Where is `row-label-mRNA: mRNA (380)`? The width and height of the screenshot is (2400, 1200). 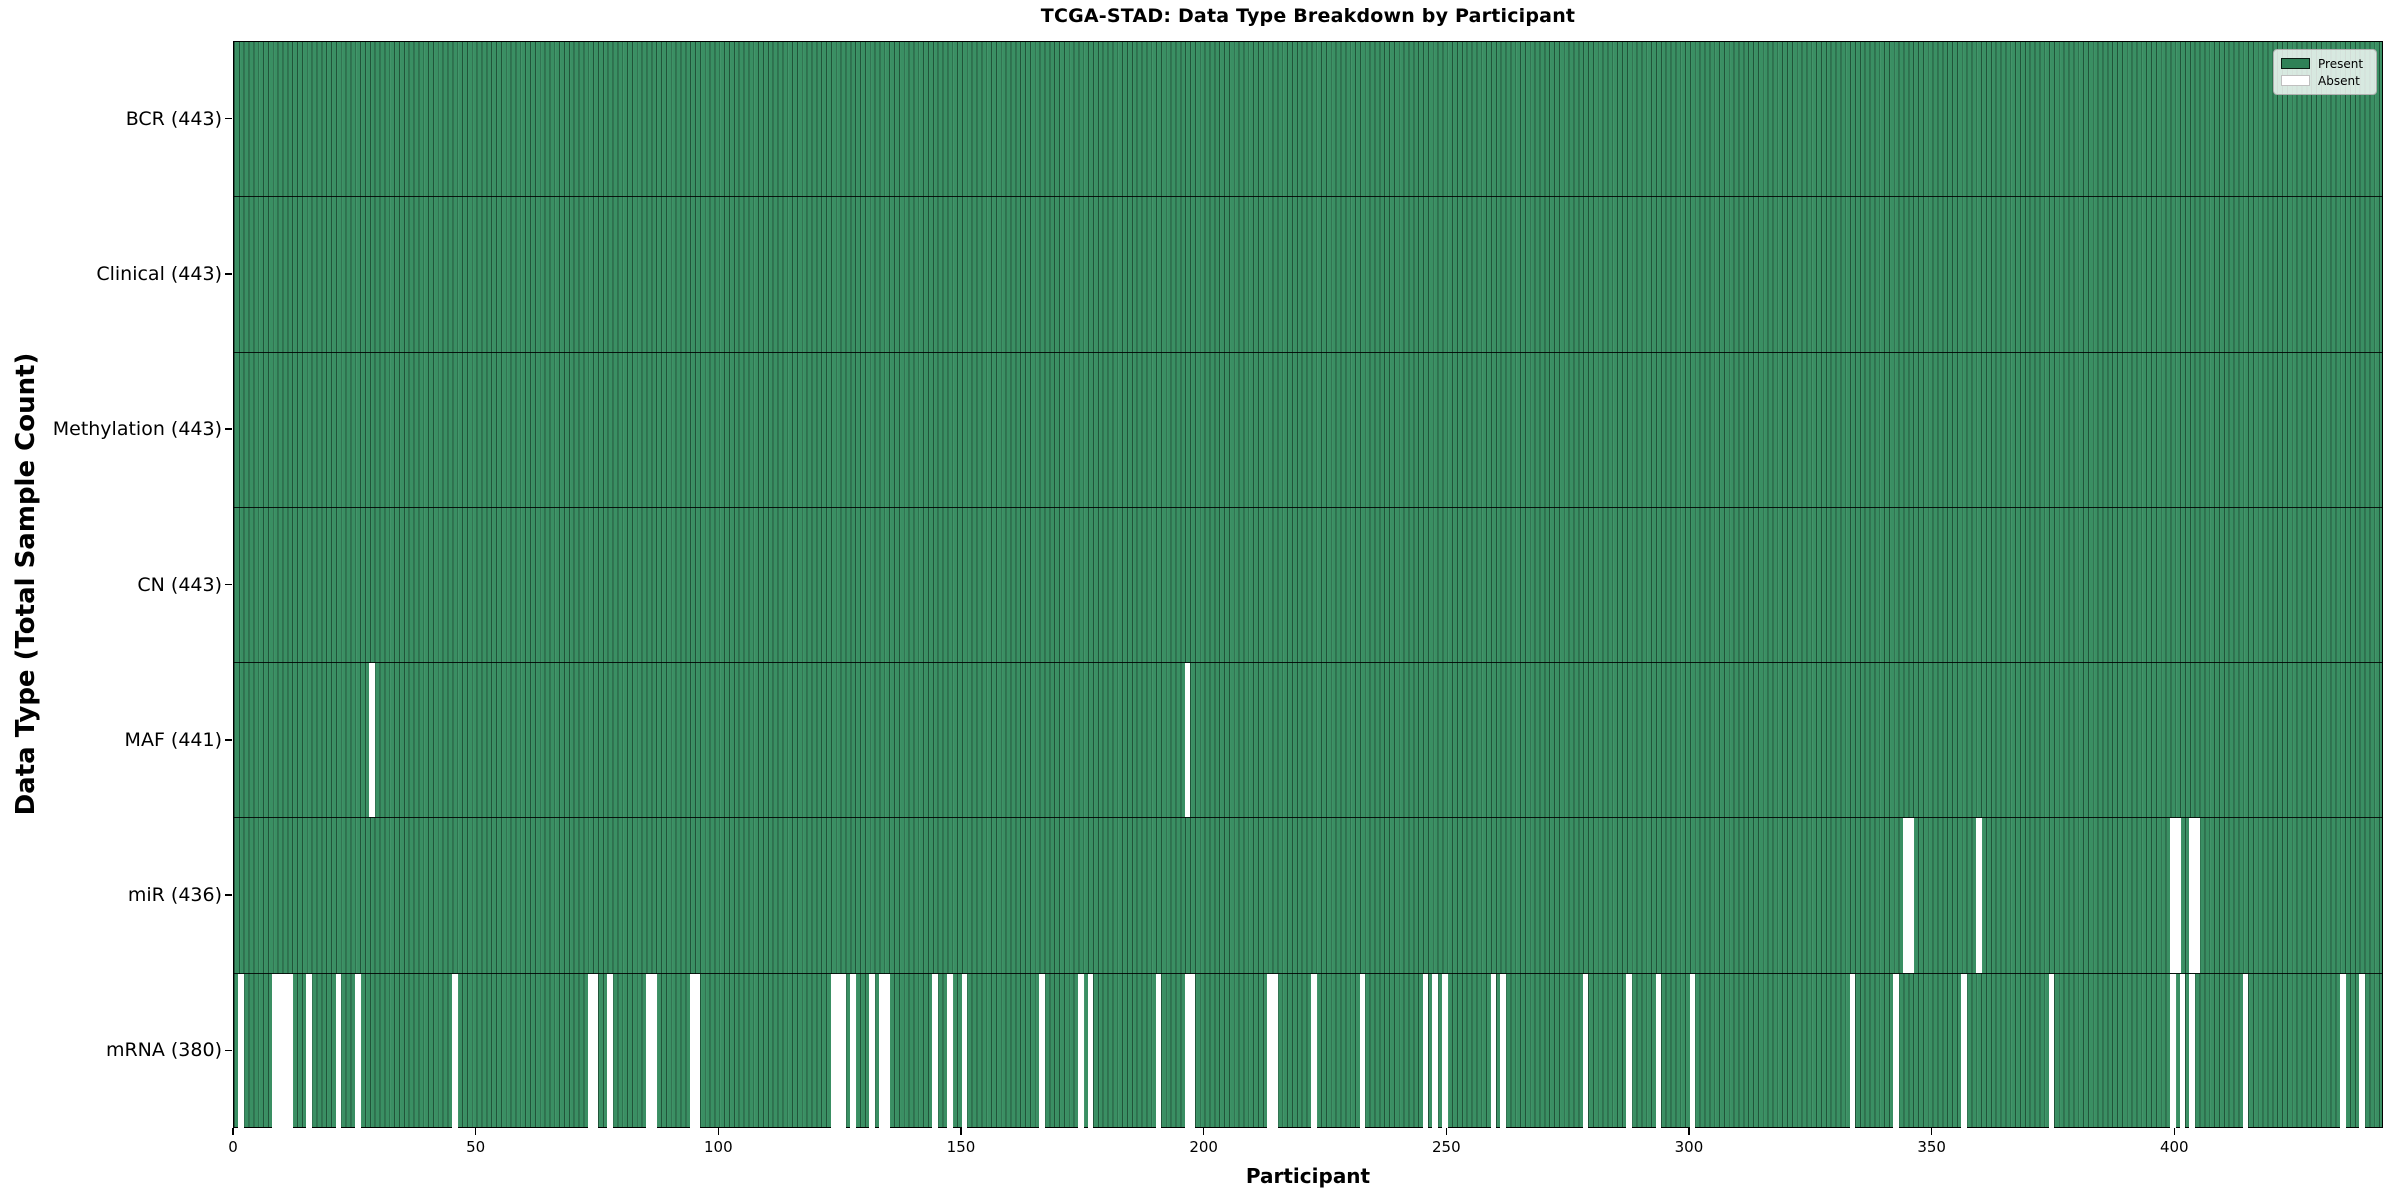
row-label-mRNA: mRNA (380) is located at coordinates (163, 1050).